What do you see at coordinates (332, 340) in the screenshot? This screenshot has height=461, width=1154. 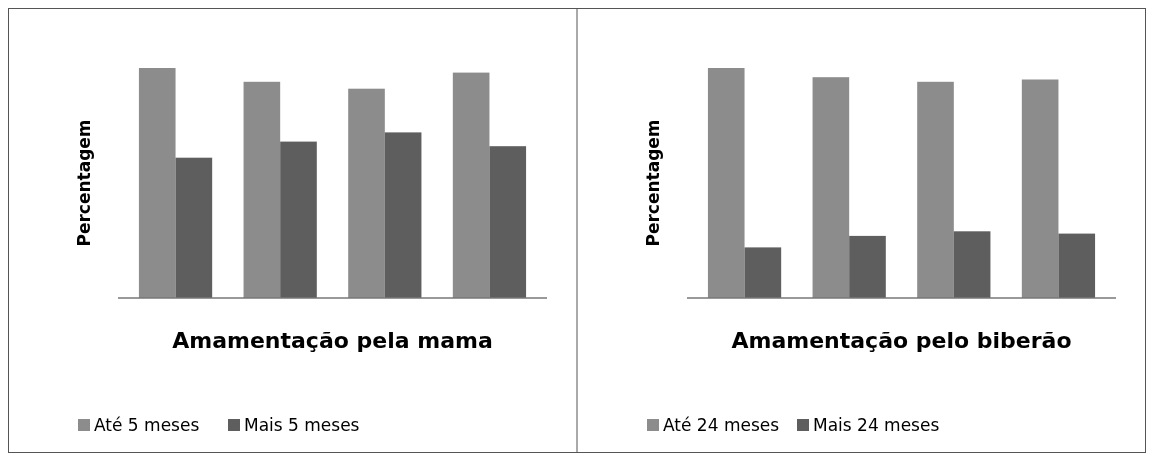 I see `x-axis-title: Amamentação pela mama` at bounding box center [332, 340].